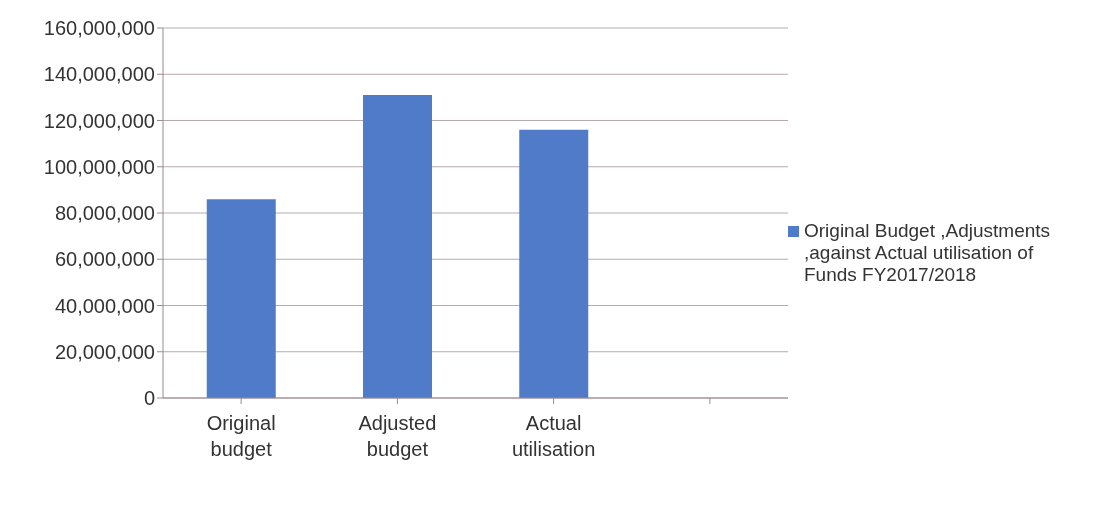  I want to click on x-tick-label: Adjusted budget, so click(397, 436).